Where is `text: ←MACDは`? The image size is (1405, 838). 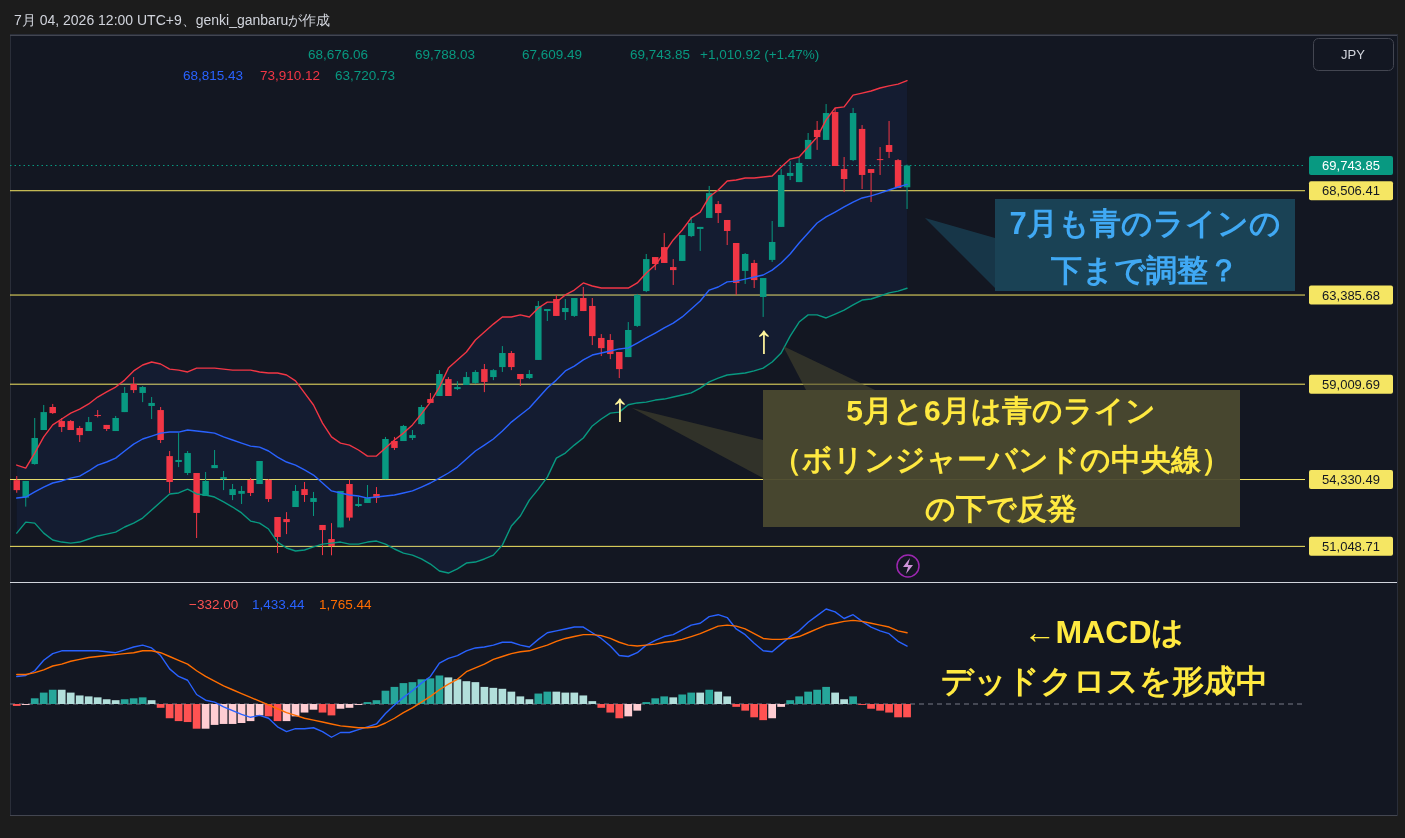
text: ←MACDは is located at coordinates (1104, 632).